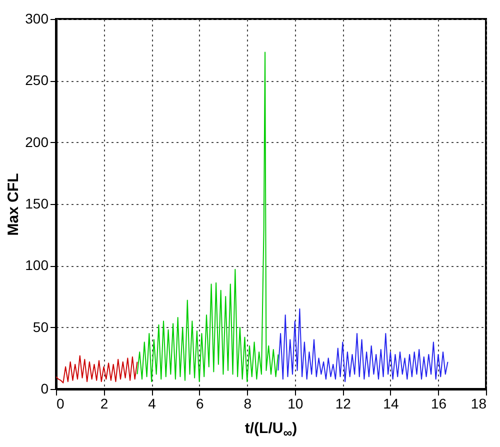 The height and width of the screenshot is (447, 500). Describe the element at coordinates (44, 388) in the screenshot. I see `y-tick-label: 0` at that location.